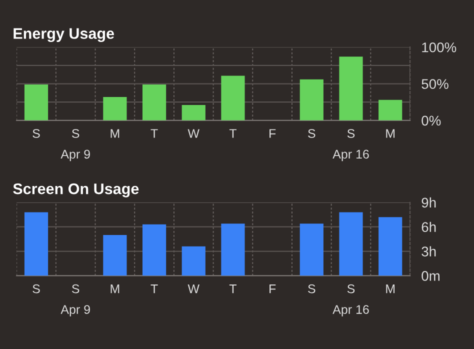 This screenshot has height=349, width=474. Describe the element at coordinates (431, 276) in the screenshot. I see `y-tick-label: 0m` at that location.